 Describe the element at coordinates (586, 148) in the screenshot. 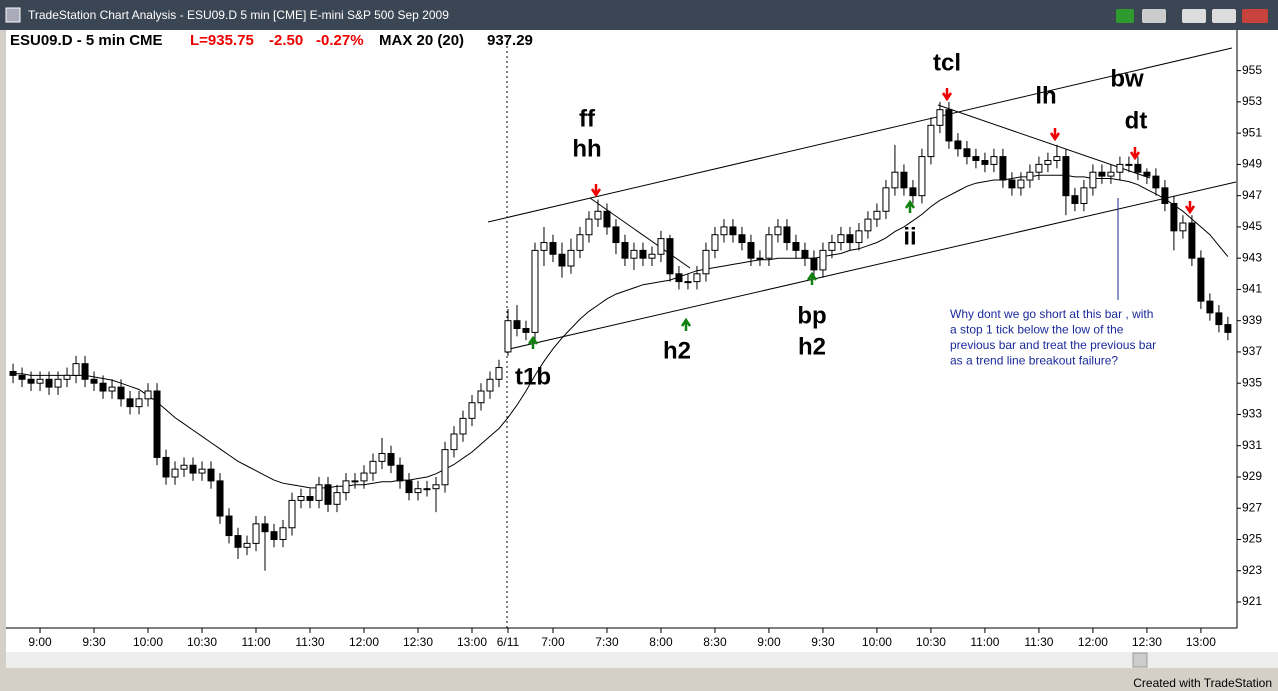

I see `annotation: hh` at that location.